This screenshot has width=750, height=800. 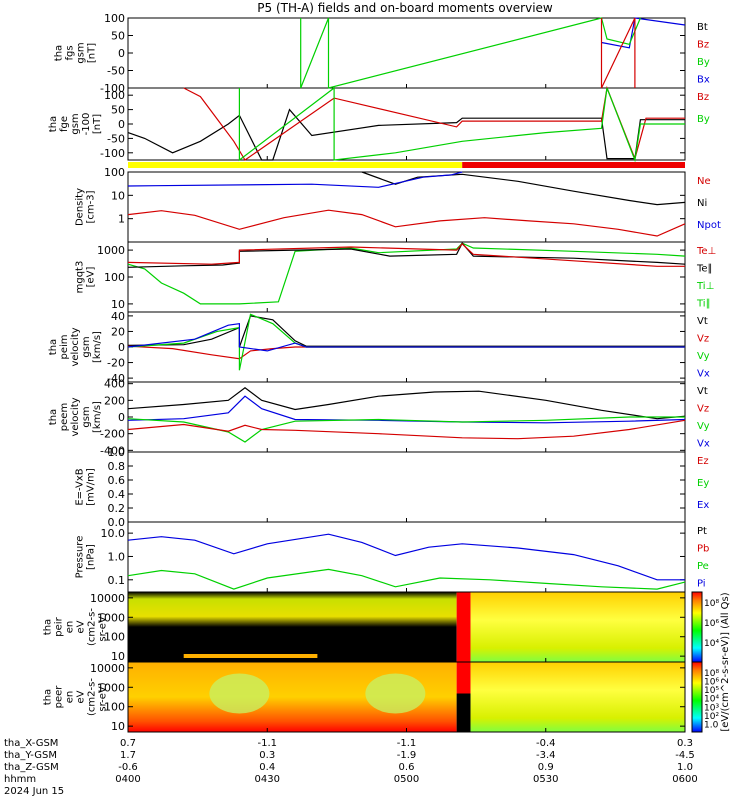 I want to click on orbit-value: 0600, so click(x=684, y=779).